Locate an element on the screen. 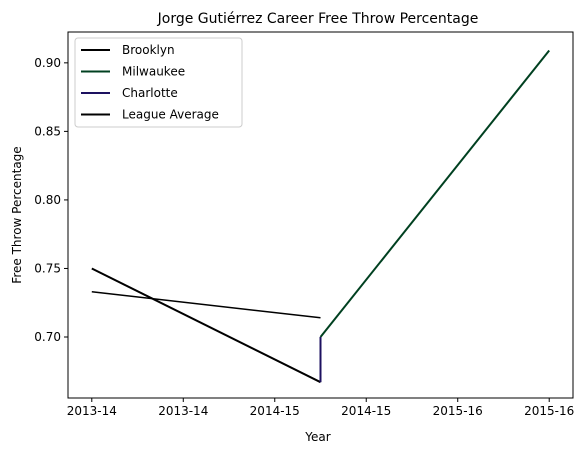 This screenshot has height=454, width=582. y-tick-label: 0.90 is located at coordinates (47, 63).